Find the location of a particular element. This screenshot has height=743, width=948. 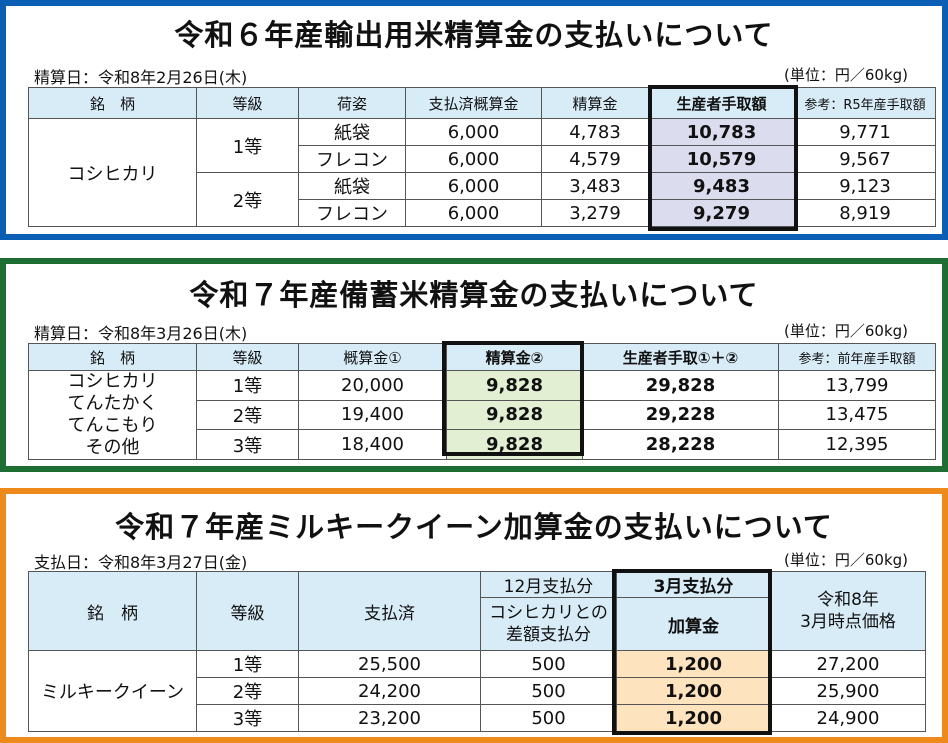

ref-cell: 9,771 is located at coordinates (865, 132).